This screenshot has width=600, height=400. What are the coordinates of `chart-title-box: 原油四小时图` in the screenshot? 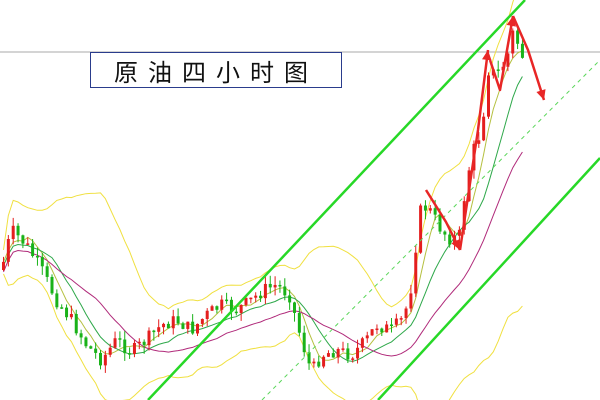 It's located at (216, 70).